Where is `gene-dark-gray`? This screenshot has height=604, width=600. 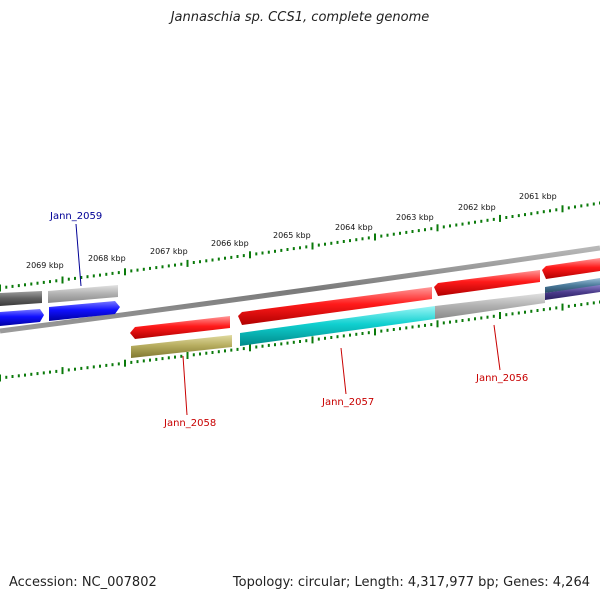 gene-dark-gray is located at coordinates (21, 298).